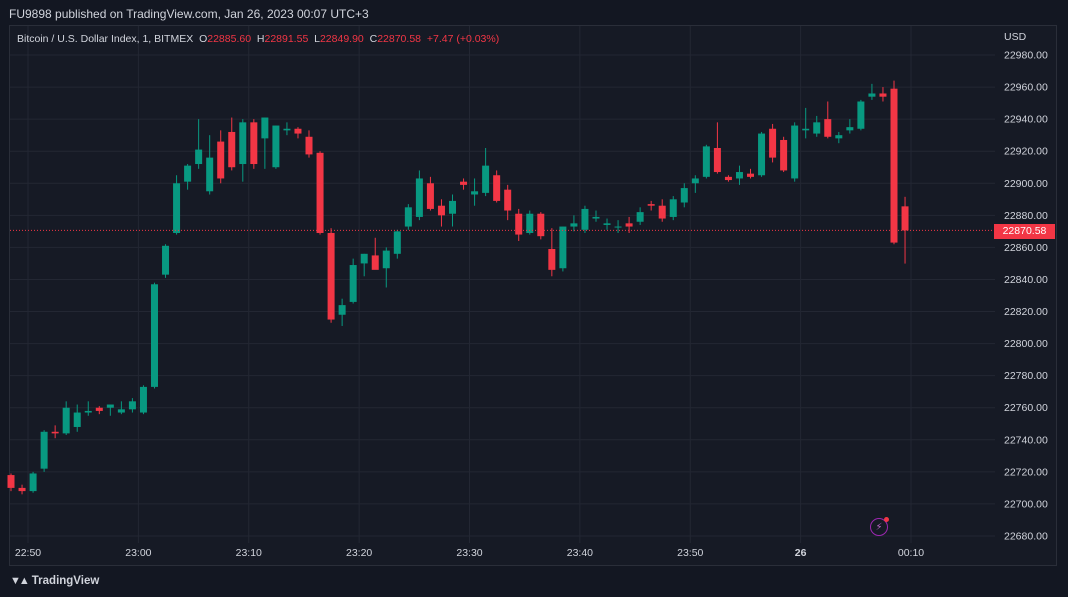 The height and width of the screenshot is (597, 1068). I want to click on tradingview-logo: ▼▲ TradingView, so click(54, 581).